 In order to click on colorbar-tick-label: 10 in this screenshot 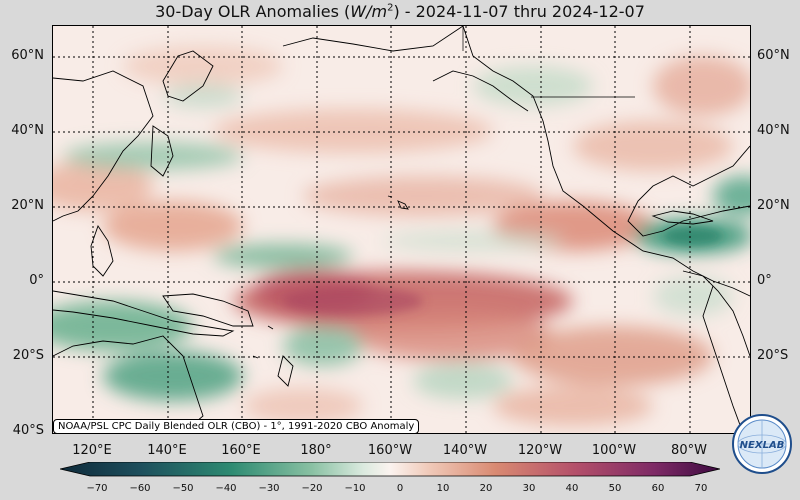, I will do `click(443, 488)`.